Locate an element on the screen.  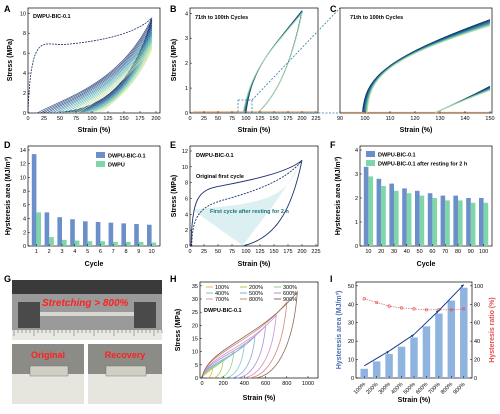
legend-label: DWPU is located at coordinates (116, 166).